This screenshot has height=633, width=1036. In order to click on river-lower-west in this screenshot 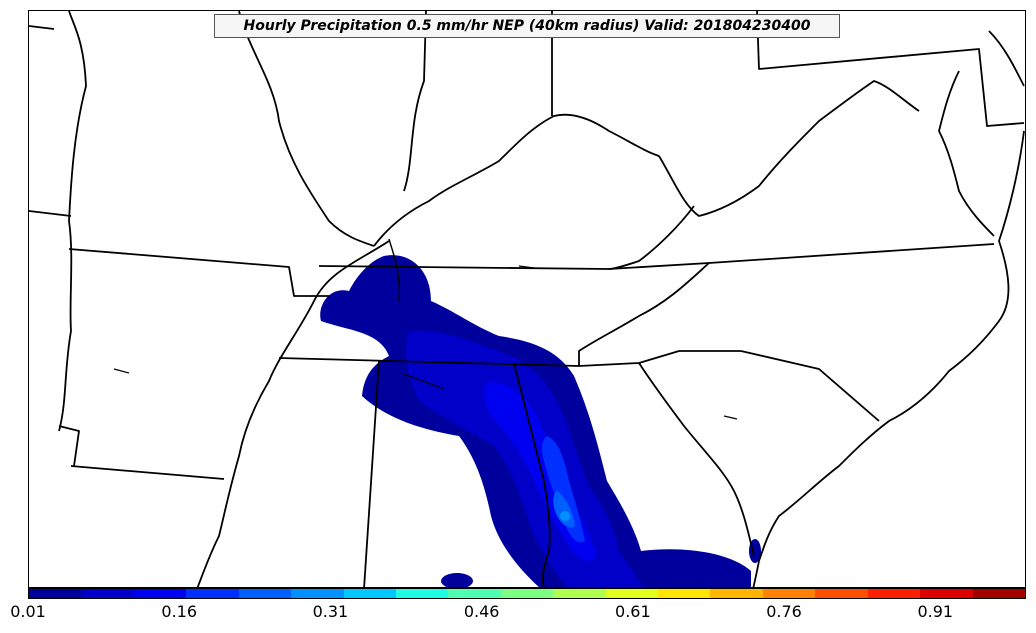, I will do `click(293, 413)`.